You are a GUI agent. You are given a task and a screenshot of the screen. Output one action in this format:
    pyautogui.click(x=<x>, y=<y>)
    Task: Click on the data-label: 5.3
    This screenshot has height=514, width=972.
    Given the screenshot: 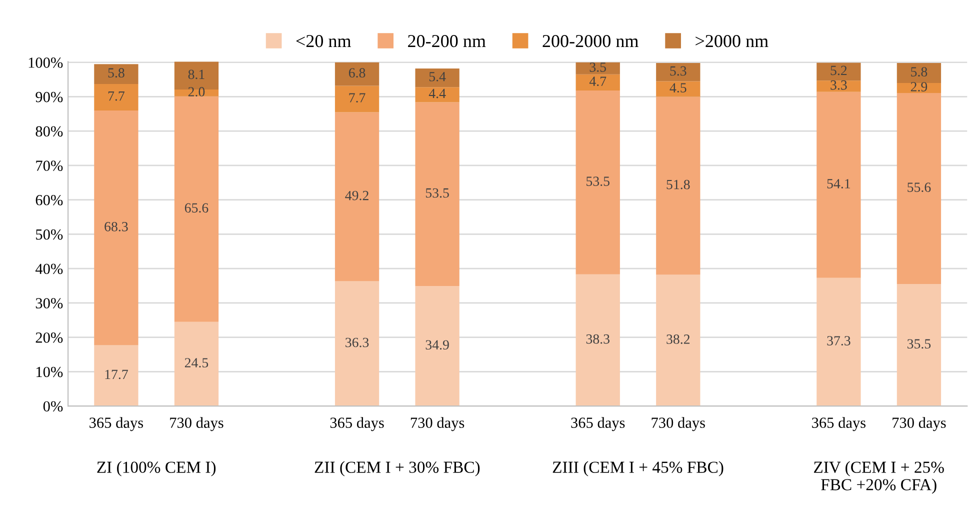 What is the action you would take?
    pyautogui.click(x=678, y=71)
    